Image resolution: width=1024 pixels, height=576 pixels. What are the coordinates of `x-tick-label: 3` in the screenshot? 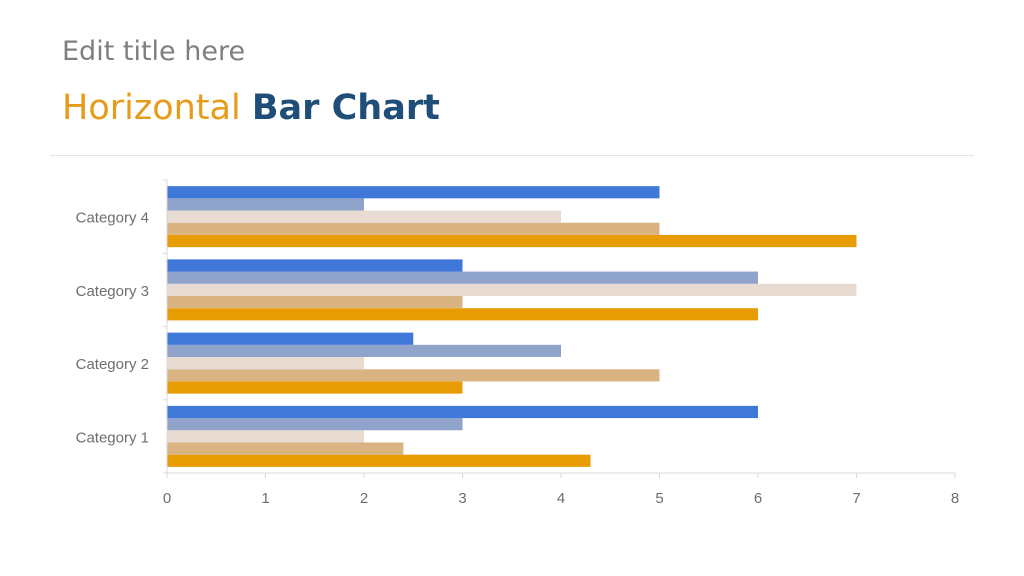 It's located at (462, 498).